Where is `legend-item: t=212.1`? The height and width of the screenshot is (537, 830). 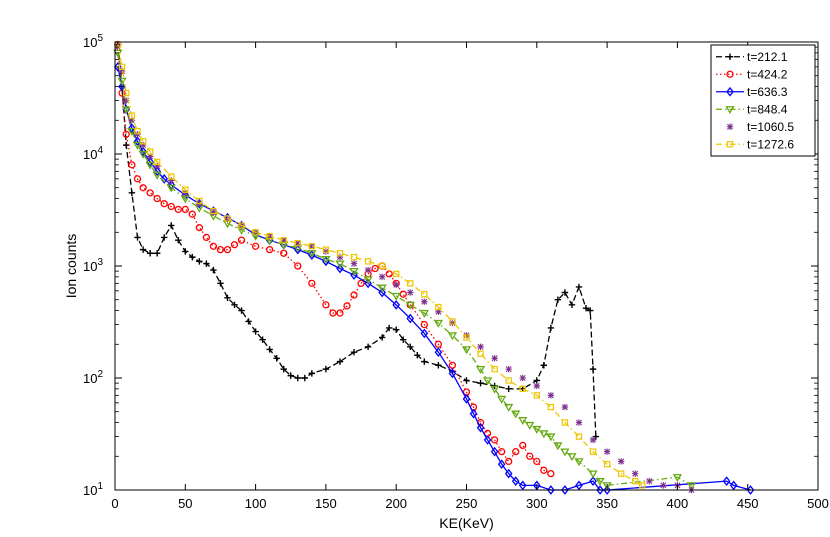
legend-item: t=212.1 is located at coordinates (752, 57).